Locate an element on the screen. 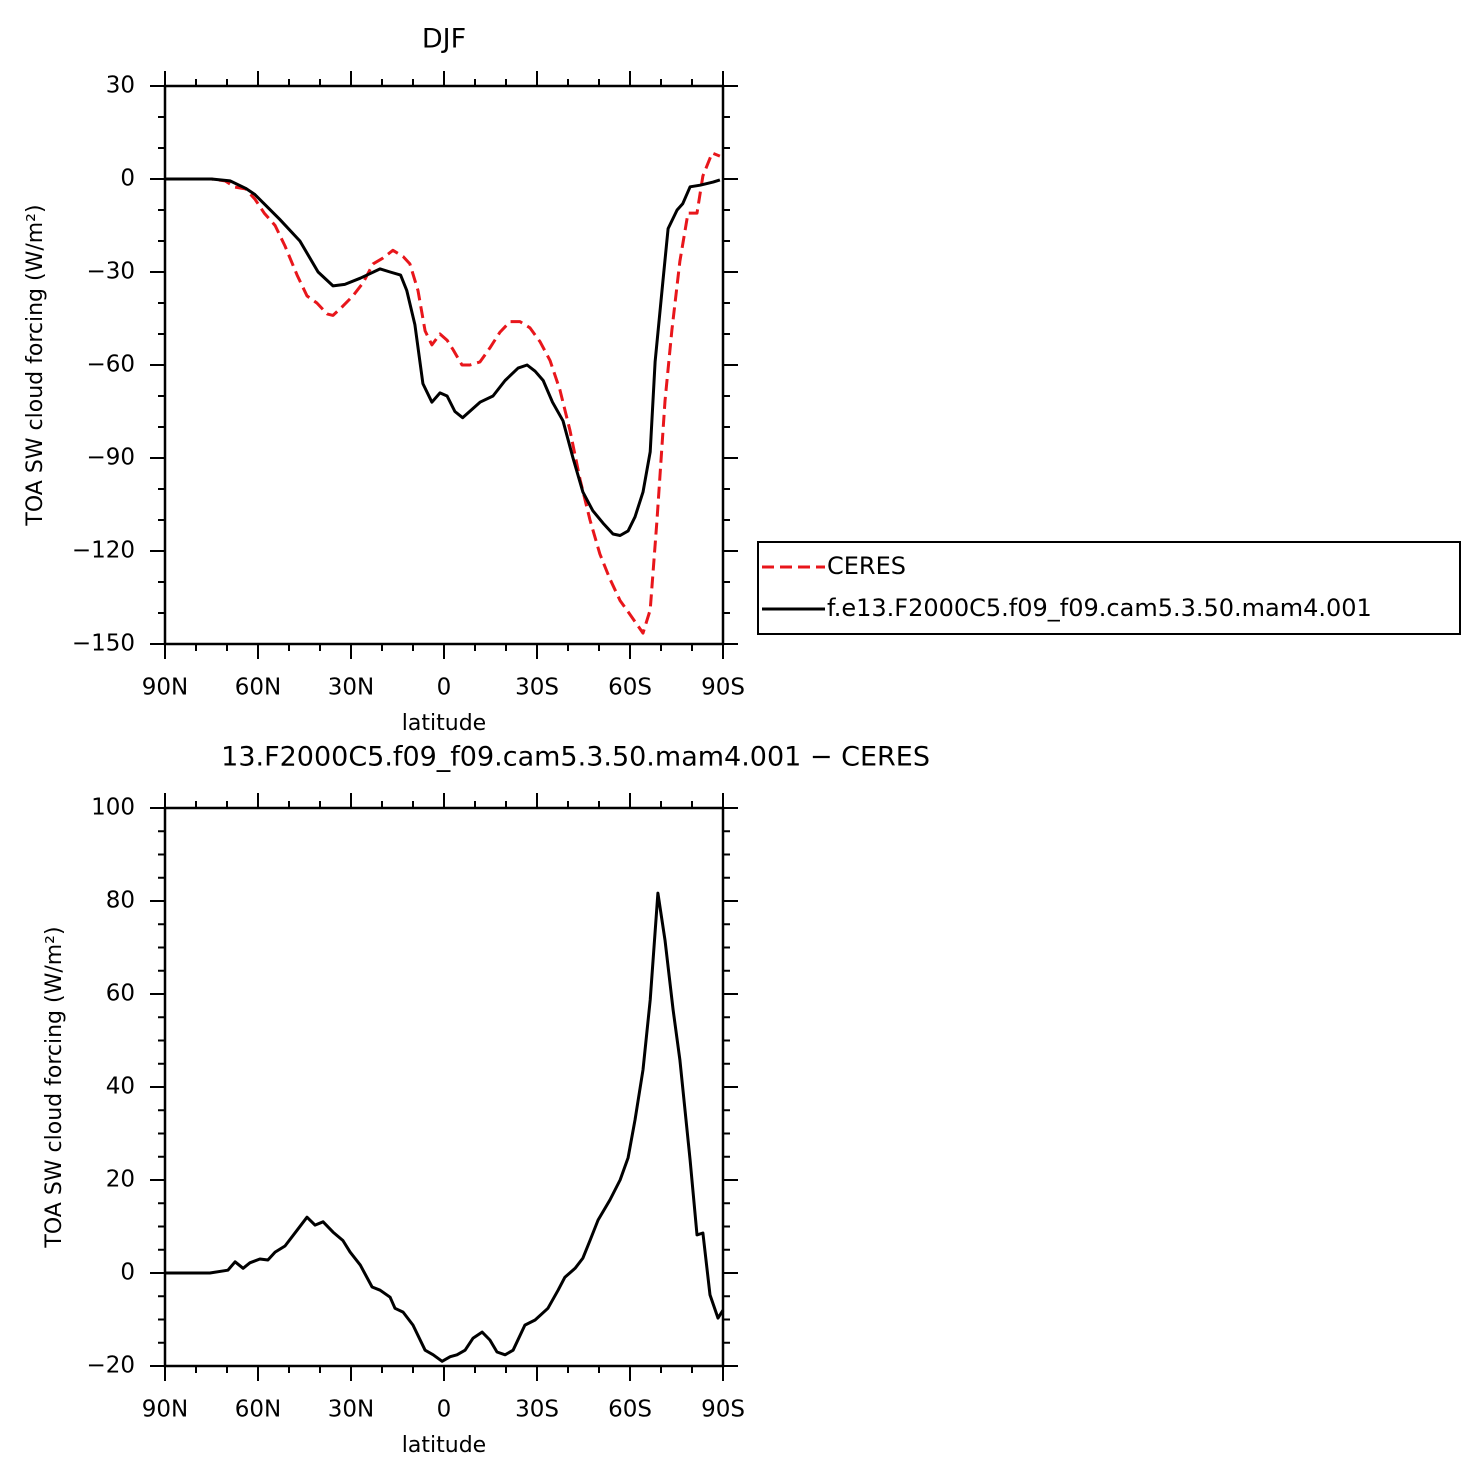  legend-label: f.e13.F2000C5.f09_f09.cam5.3.50.mam4.001 is located at coordinates (1099, 608).